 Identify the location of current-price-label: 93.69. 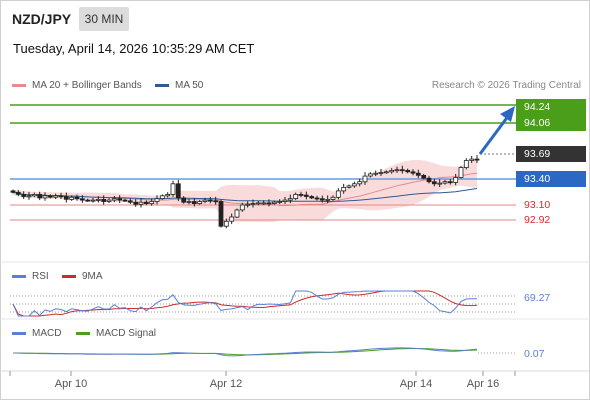
(551, 154).